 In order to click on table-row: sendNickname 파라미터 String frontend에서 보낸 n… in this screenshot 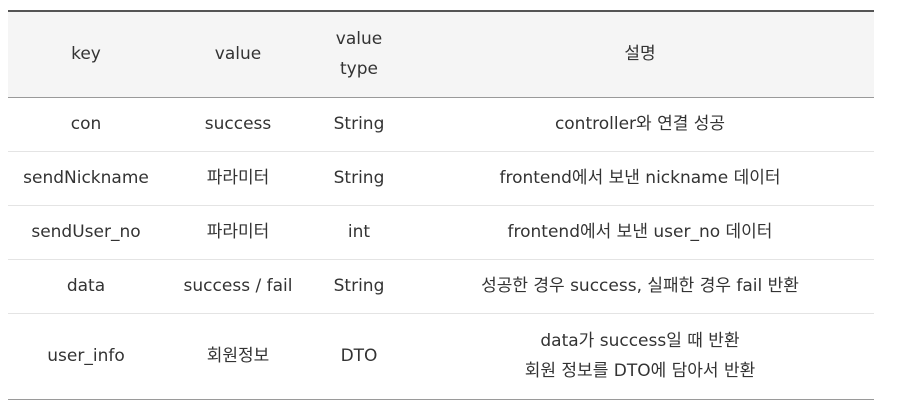, I will do `click(441, 178)`.